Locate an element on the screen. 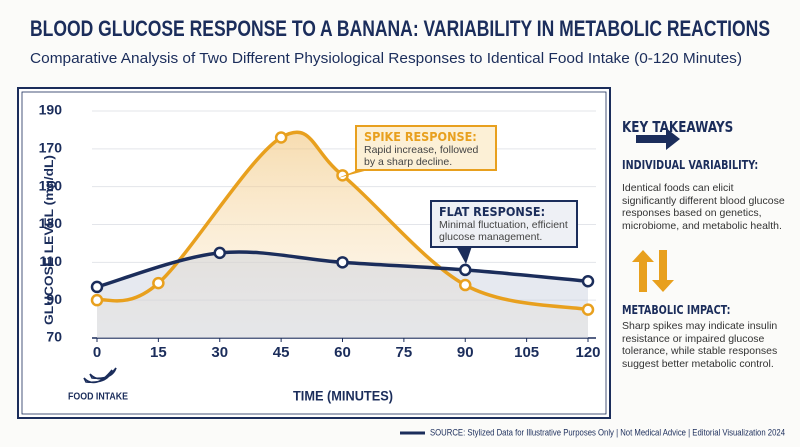  takeaway-heading: INDIVIDUAL VARIABILITY: is located at coordinates (690, 165).